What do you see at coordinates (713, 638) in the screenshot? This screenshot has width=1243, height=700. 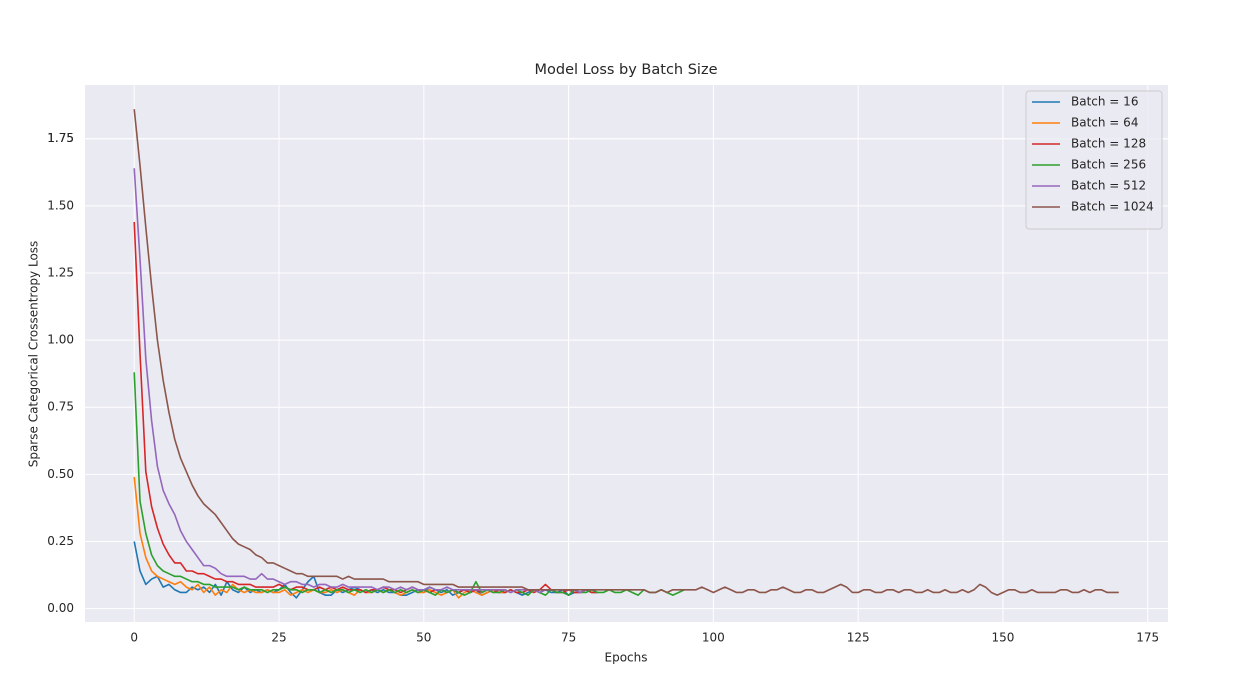 I see `x-tick-label: 100` at bounding box center [713, 638].